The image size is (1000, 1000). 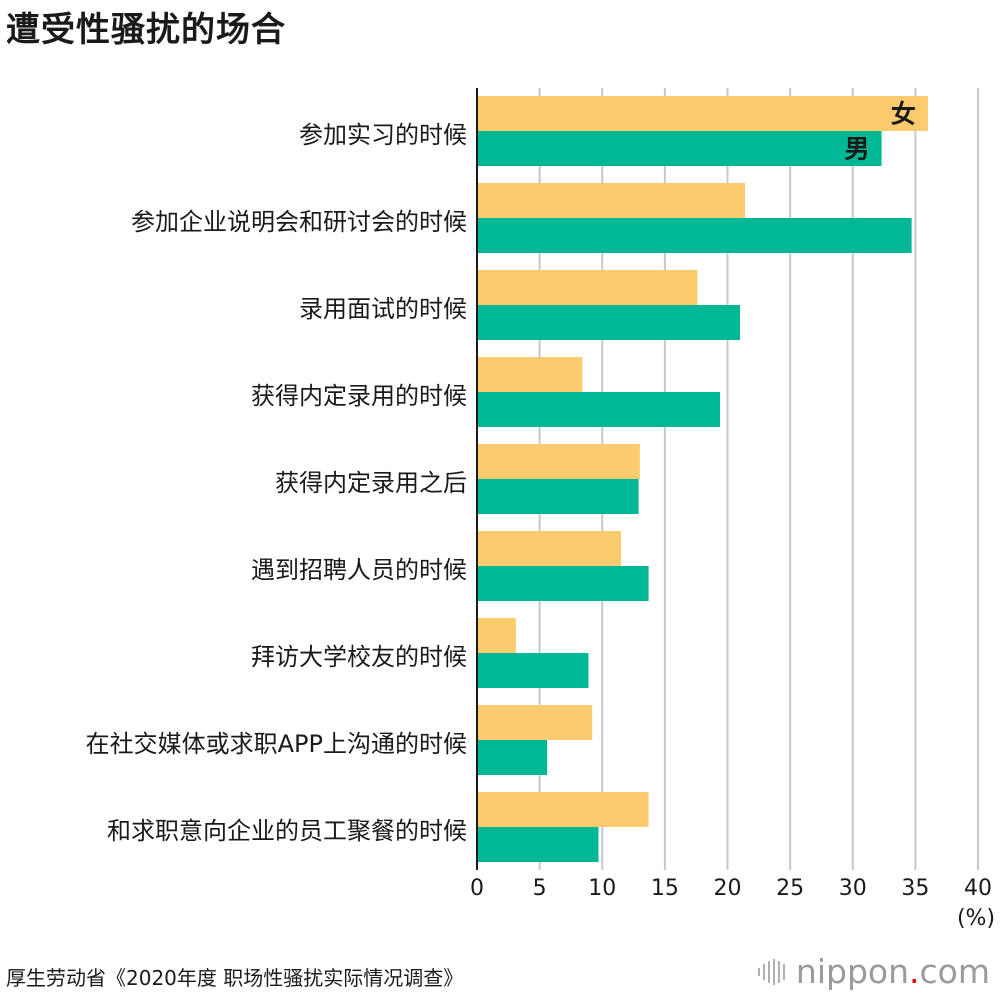 What do you see at coordinates (359, 570) in the screenshot?
I see `category-label: 遇到招聘人员的时候` at bounding box center [359, 570].